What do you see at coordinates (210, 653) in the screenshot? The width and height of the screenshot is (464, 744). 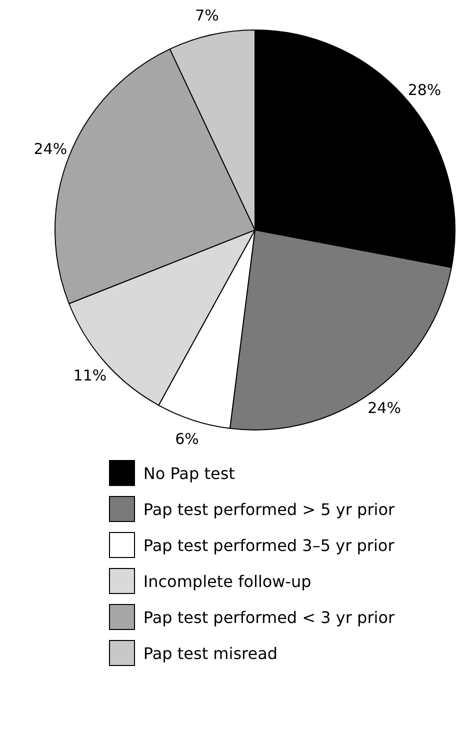 I see `legend-label: Pap test misread` at bounding box center [210, 653].